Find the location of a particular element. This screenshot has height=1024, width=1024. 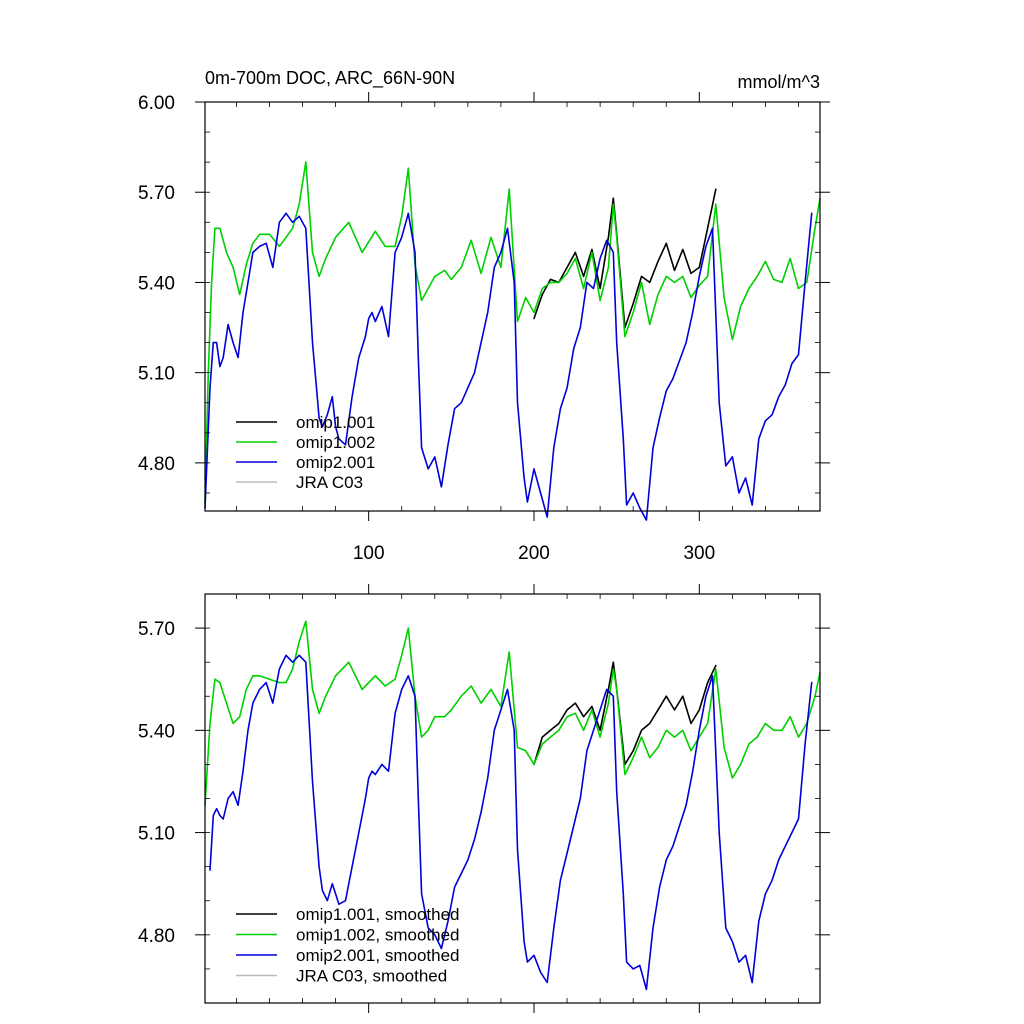

y-tick-label: 6.00 is located at coordinates (156, 103).